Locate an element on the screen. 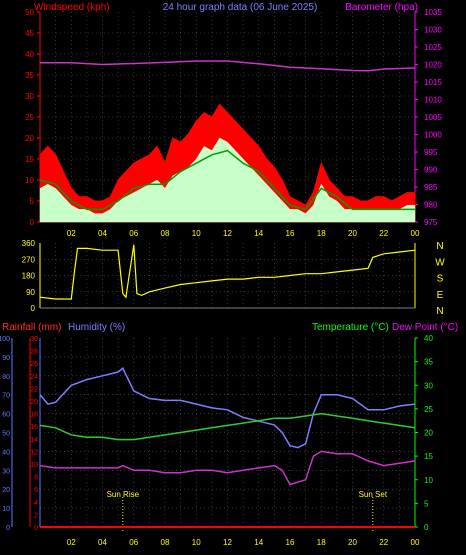 The image size is (466, 555). wind-x-tick-label: 08 is located at coordinates (165, 233).